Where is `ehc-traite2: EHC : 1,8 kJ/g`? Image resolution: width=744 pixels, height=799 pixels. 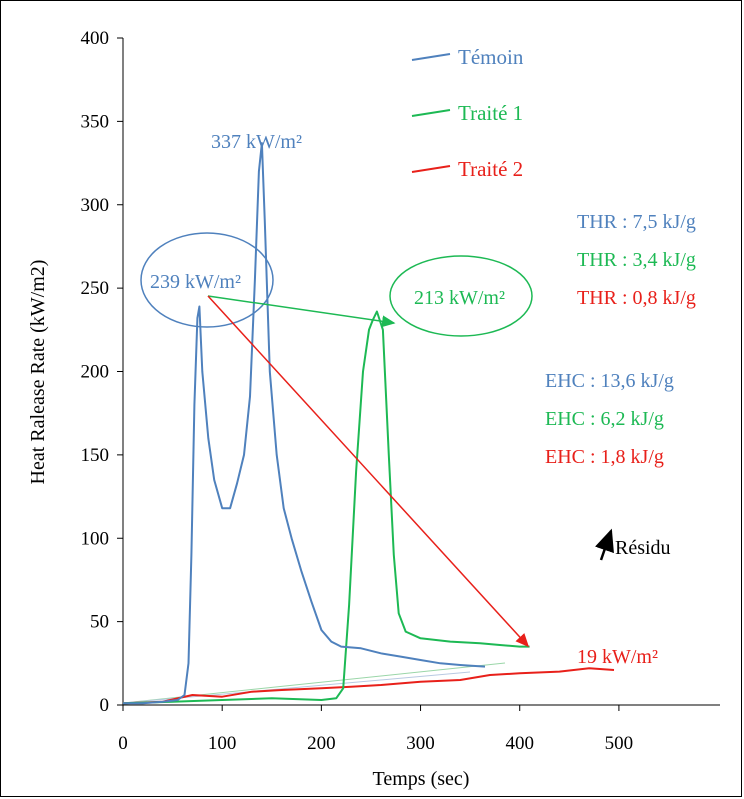
ehc-traite2: EHC : 1,8 kJ/g is located at coordinates (604, 457).